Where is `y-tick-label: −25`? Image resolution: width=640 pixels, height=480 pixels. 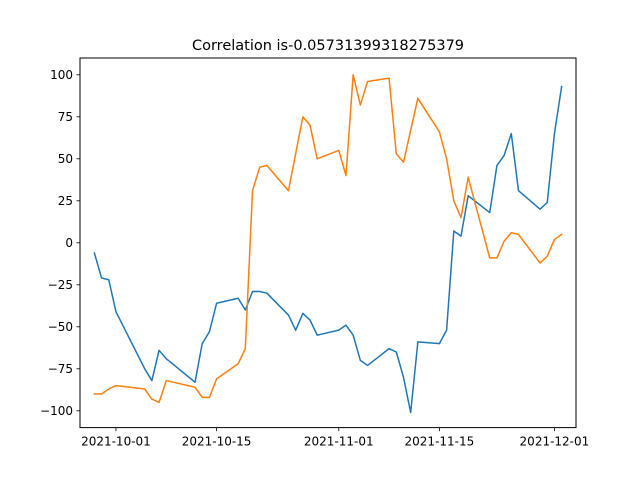
y-tick-label: −25 is located at coordinates (60, 285).